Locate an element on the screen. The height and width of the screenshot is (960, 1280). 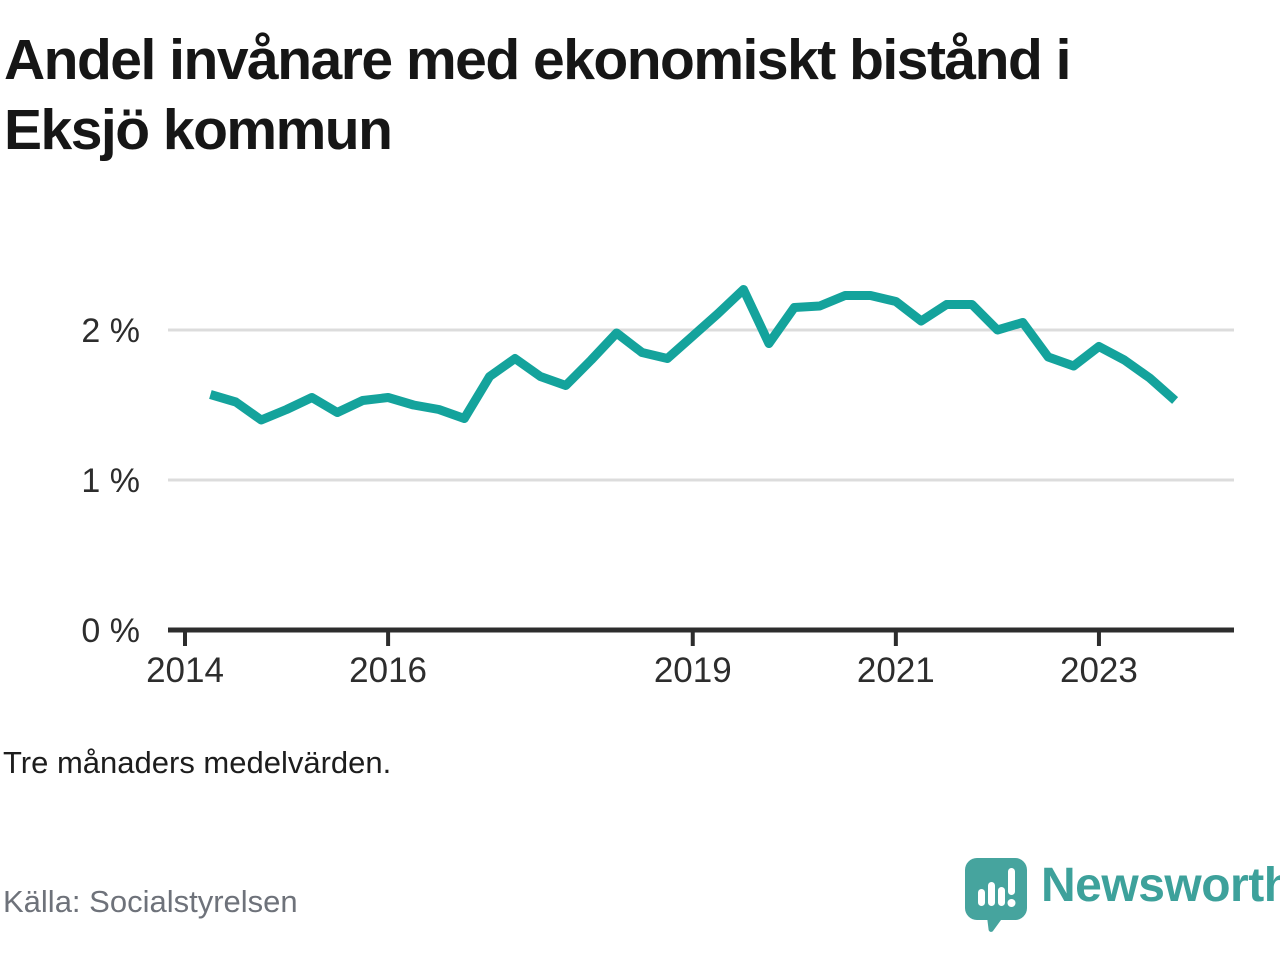
exclamation-dot is located at coordinates (1011, 903).